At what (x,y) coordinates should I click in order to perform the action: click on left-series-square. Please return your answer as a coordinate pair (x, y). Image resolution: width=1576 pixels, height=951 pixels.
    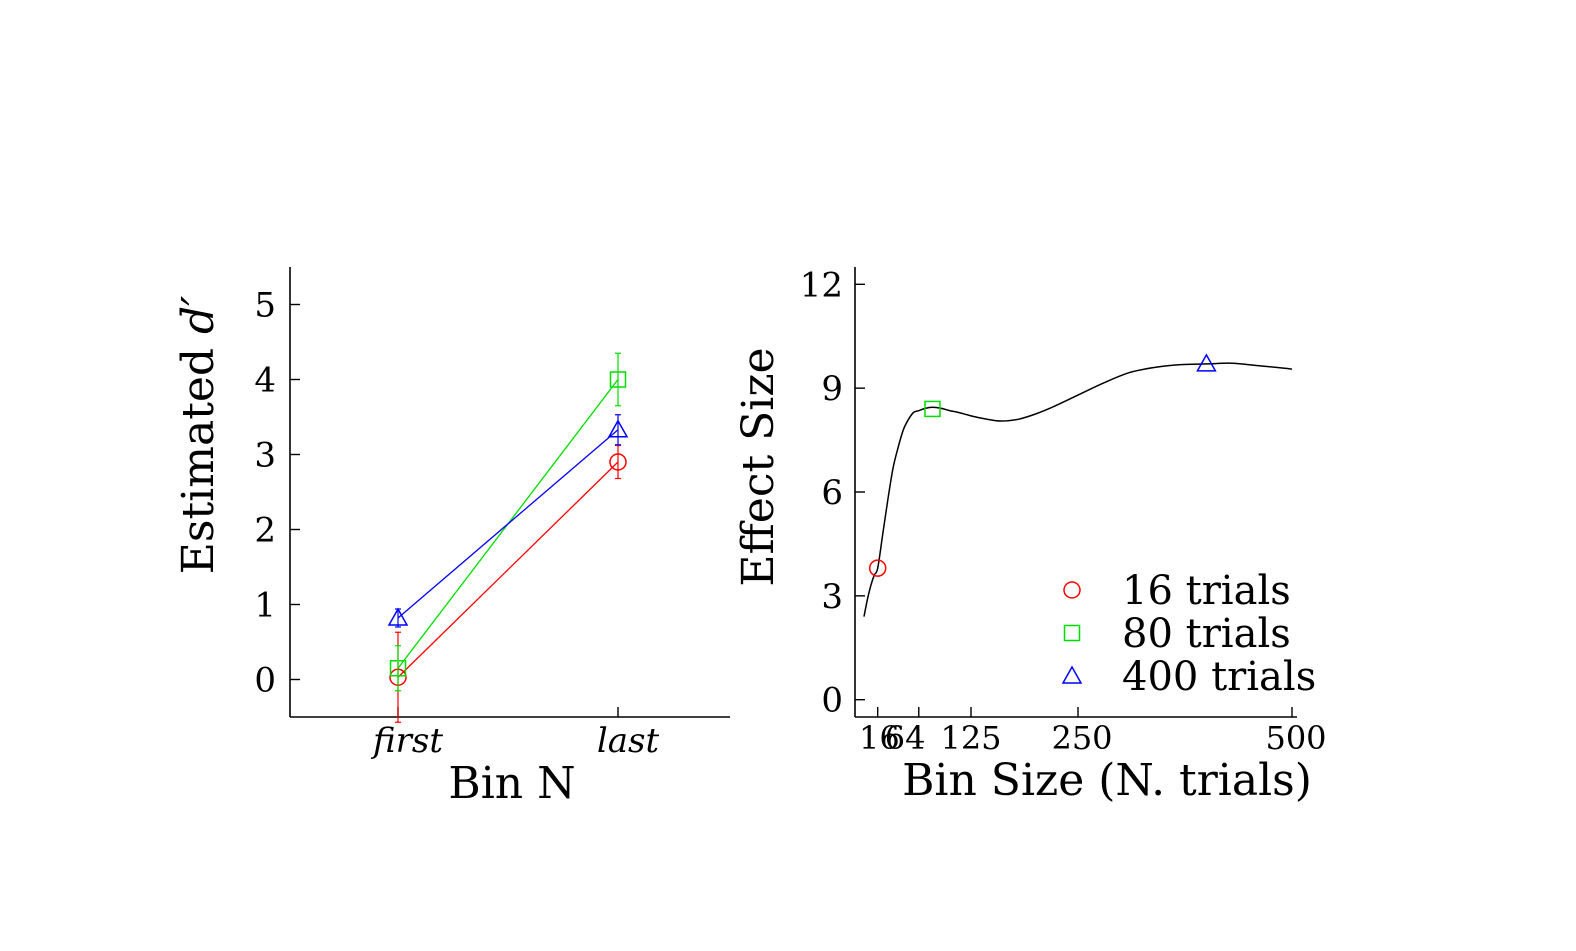
    Looking at the image, I should click on (508, 522).